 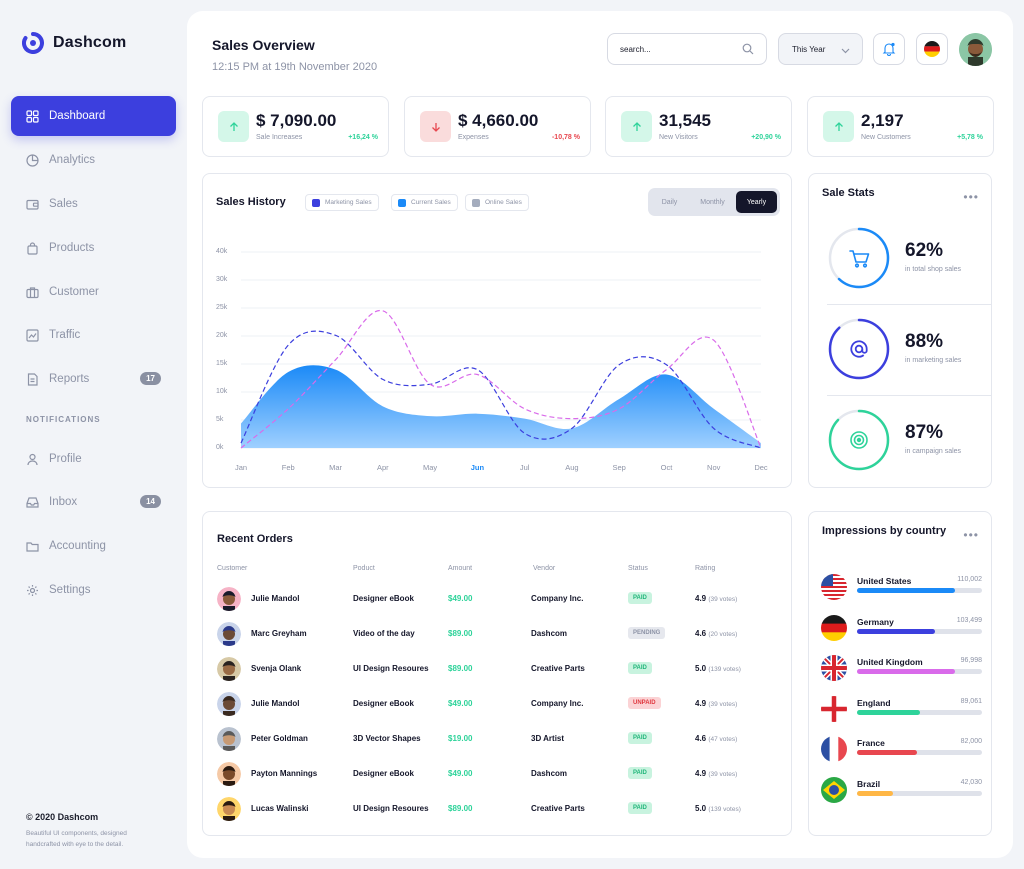 What do you see at coordinates (909, 304) in the screenshot?
I see `divider` at bounding box center [909, 304].